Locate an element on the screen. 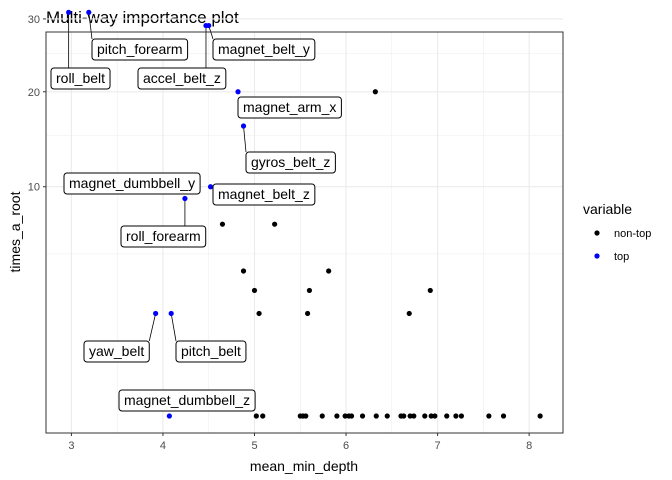 This screenshot has height=480, width=672. x-tick-label: 7 is located at coordinates (438, 446).